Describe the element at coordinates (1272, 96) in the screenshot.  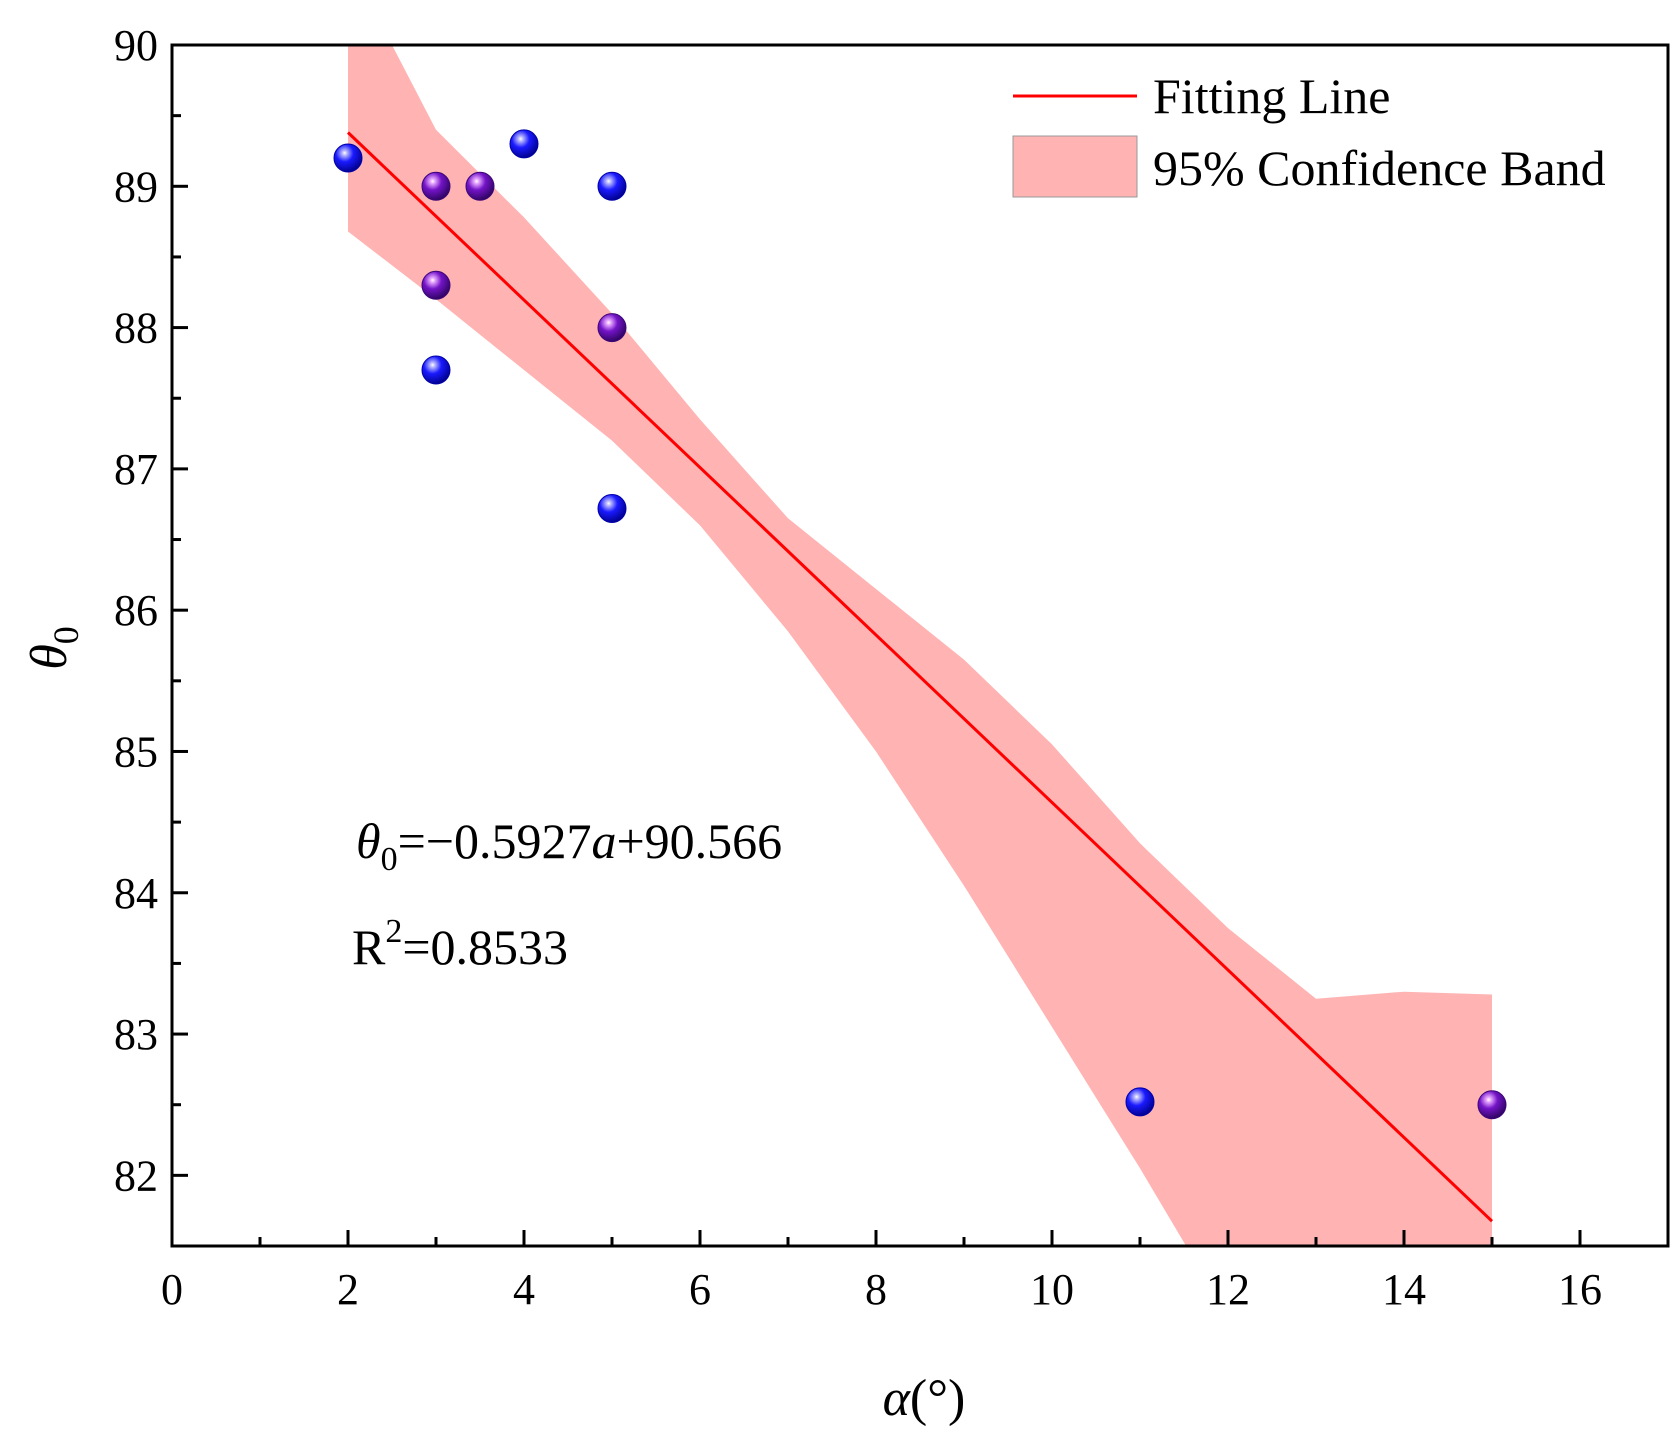
I see `legend-fitting-line-label: Fitting Line` at that location.